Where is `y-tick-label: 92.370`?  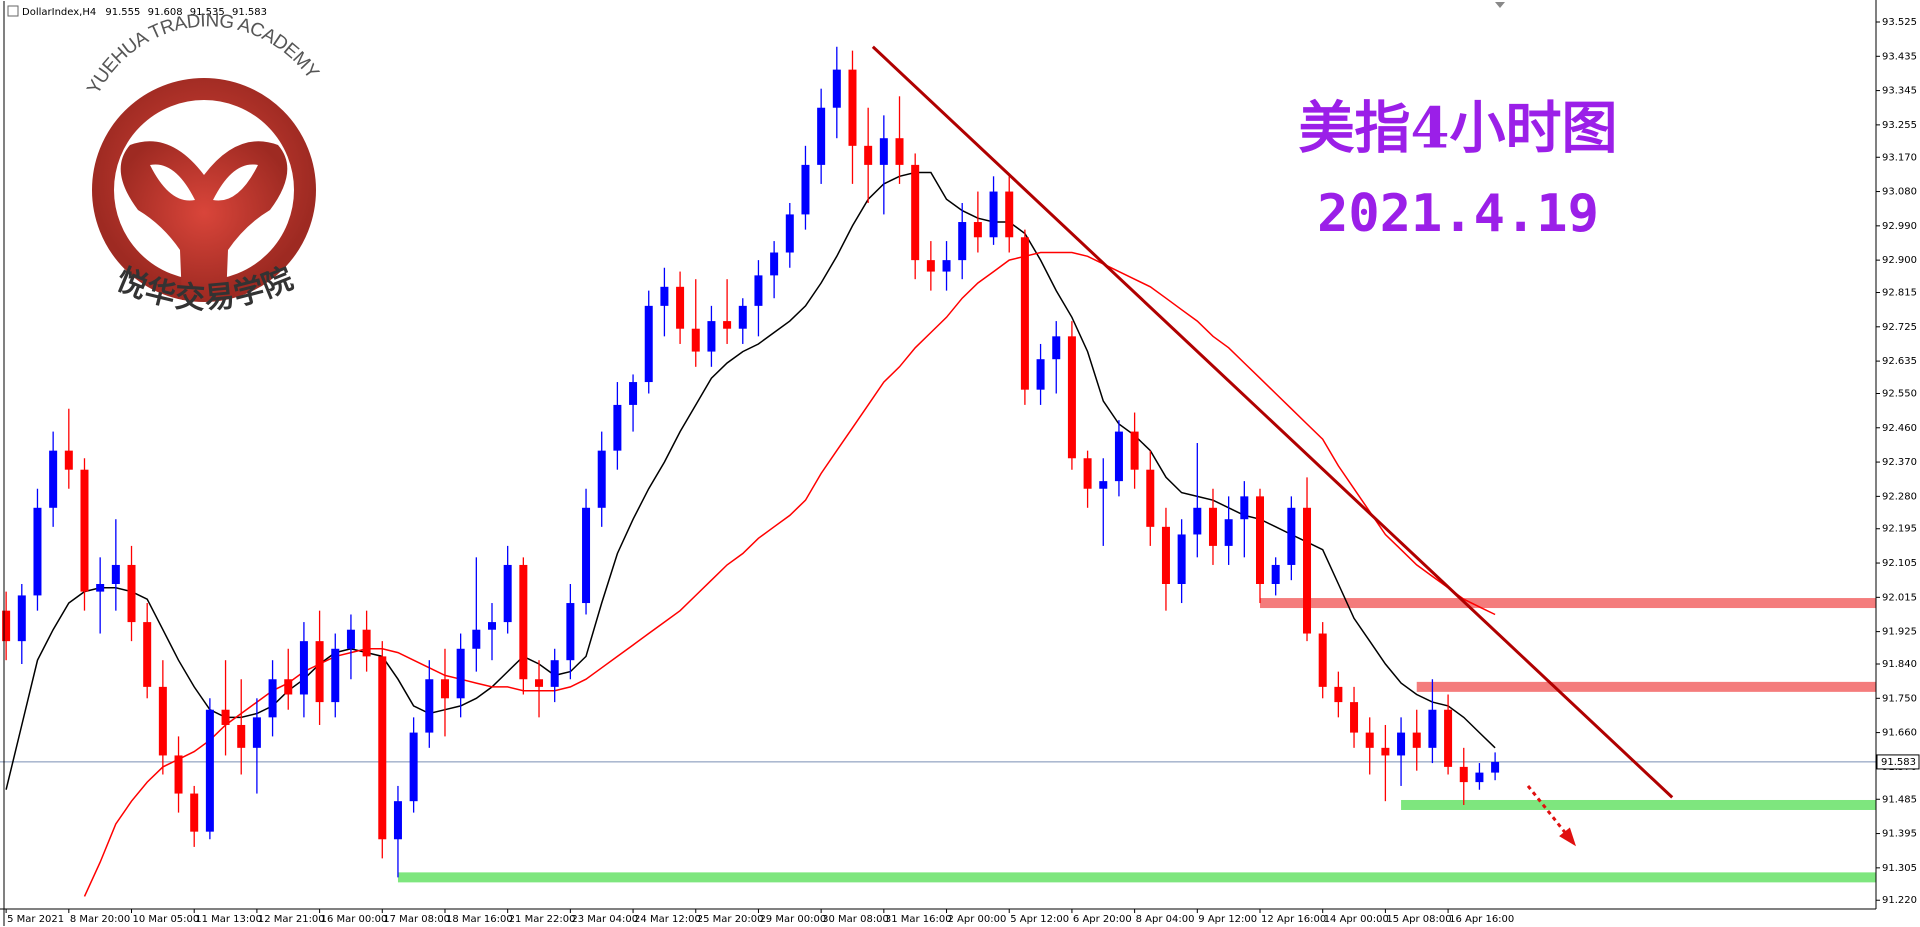
y-tick-label: 92.370 is located at coordinates (1899, 462).